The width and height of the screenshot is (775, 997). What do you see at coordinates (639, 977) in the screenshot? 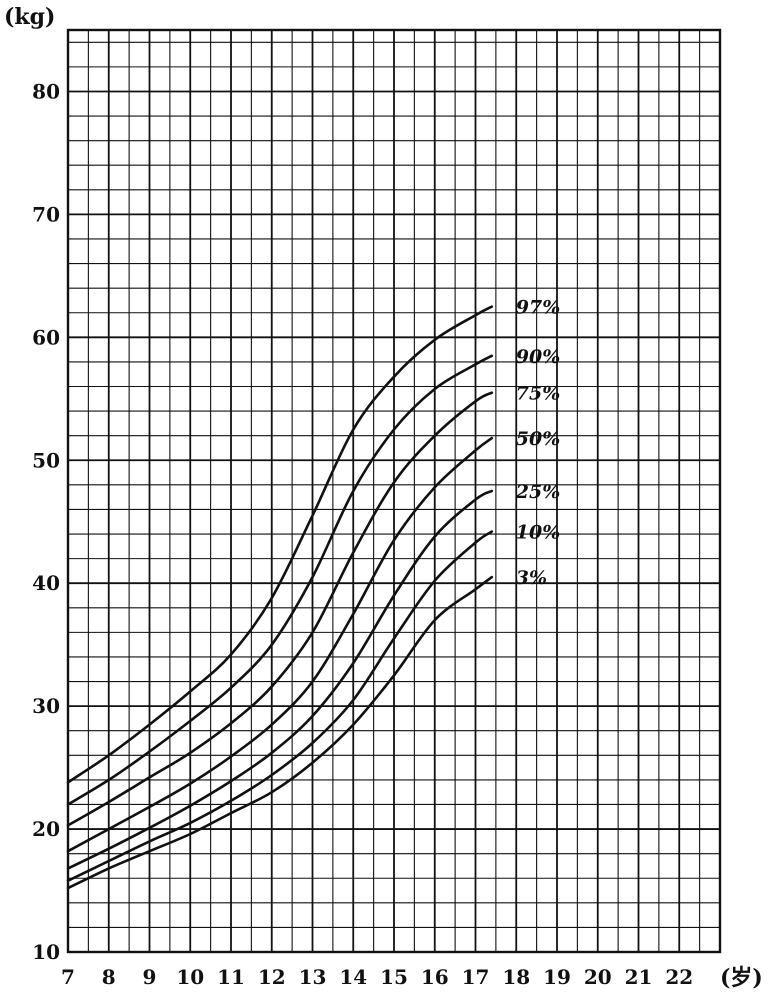
I see `x-tick-label: 21` at bounding box center [639, 977].